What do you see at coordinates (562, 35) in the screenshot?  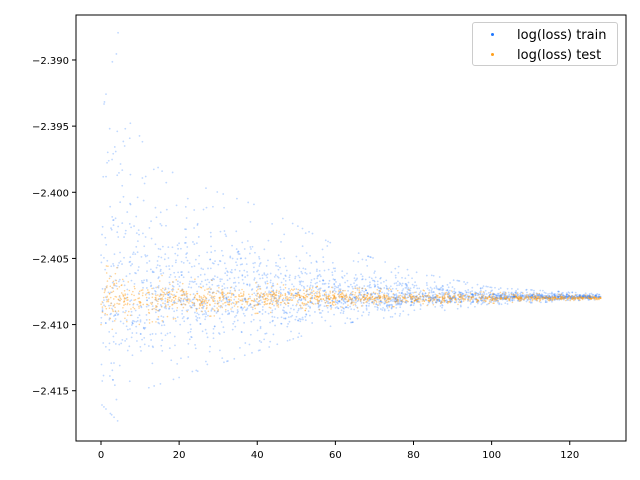 I see `legend-label-train: log(loss) train` at bounding box center [562, 35].